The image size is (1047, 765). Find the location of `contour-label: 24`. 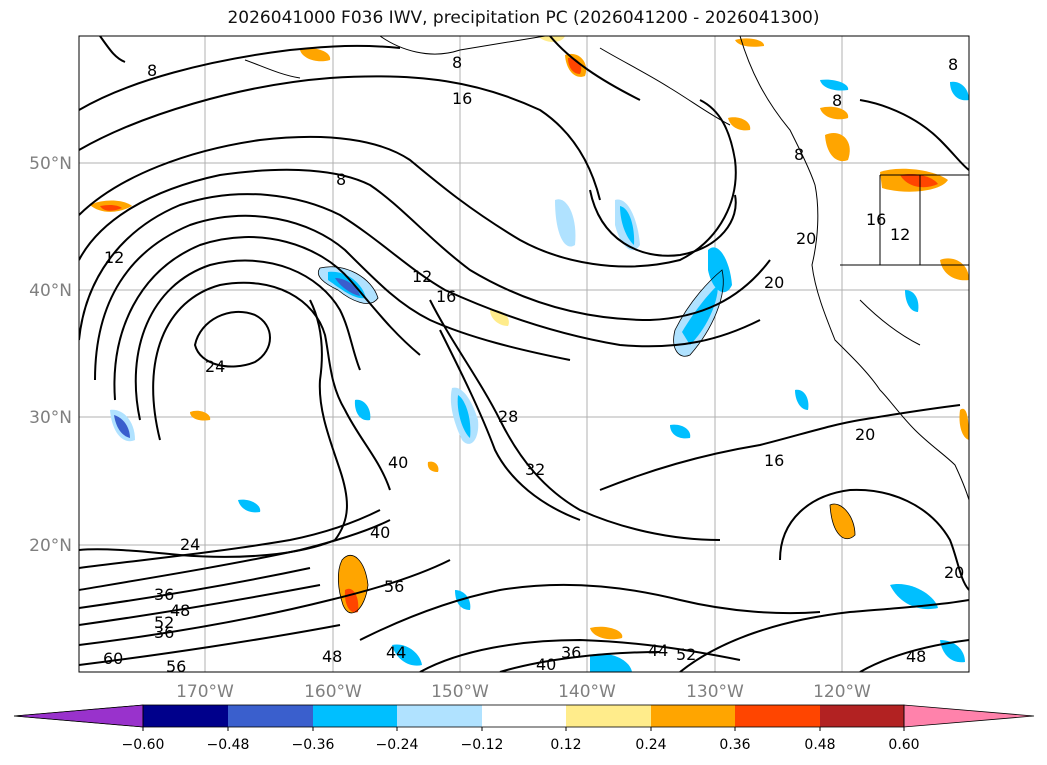

contour-label: 24 is located at coordinates (190, 544).